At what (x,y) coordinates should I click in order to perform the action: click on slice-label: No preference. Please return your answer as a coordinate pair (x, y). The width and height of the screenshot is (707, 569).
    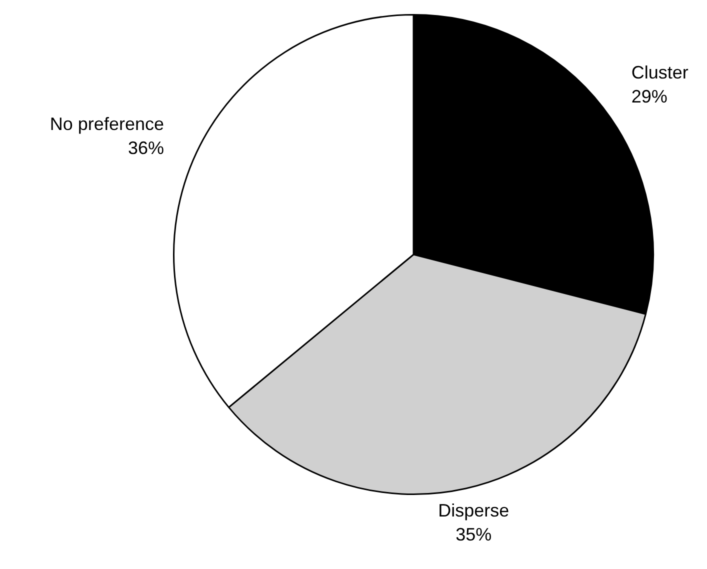
    Looking at the image, I should click on (107, 124).